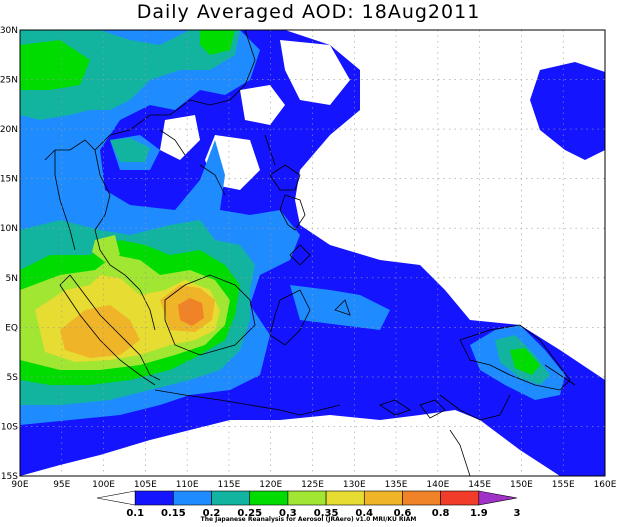  I want to click on lon-tick-label: 110E, so click(187, 485).